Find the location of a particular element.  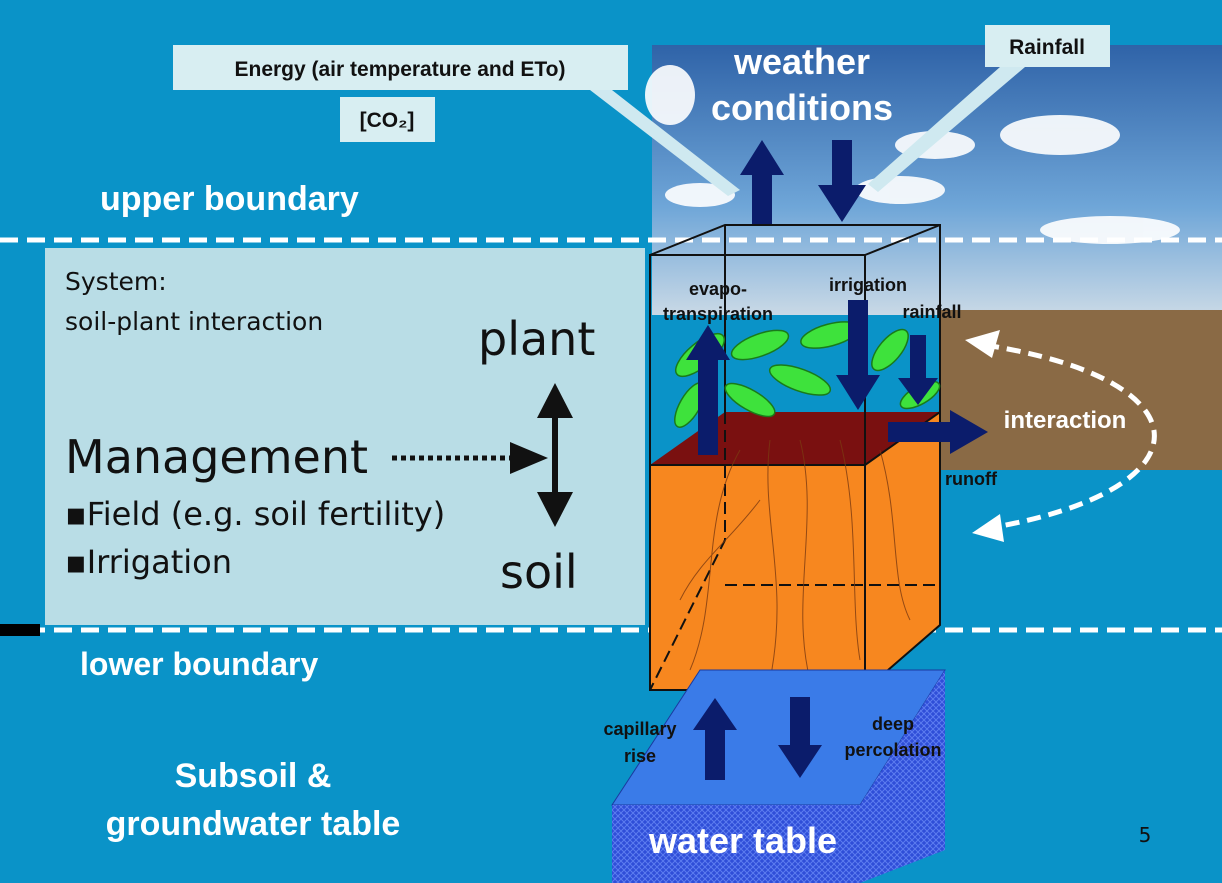

management: Management is located at coordinates (216, 457).